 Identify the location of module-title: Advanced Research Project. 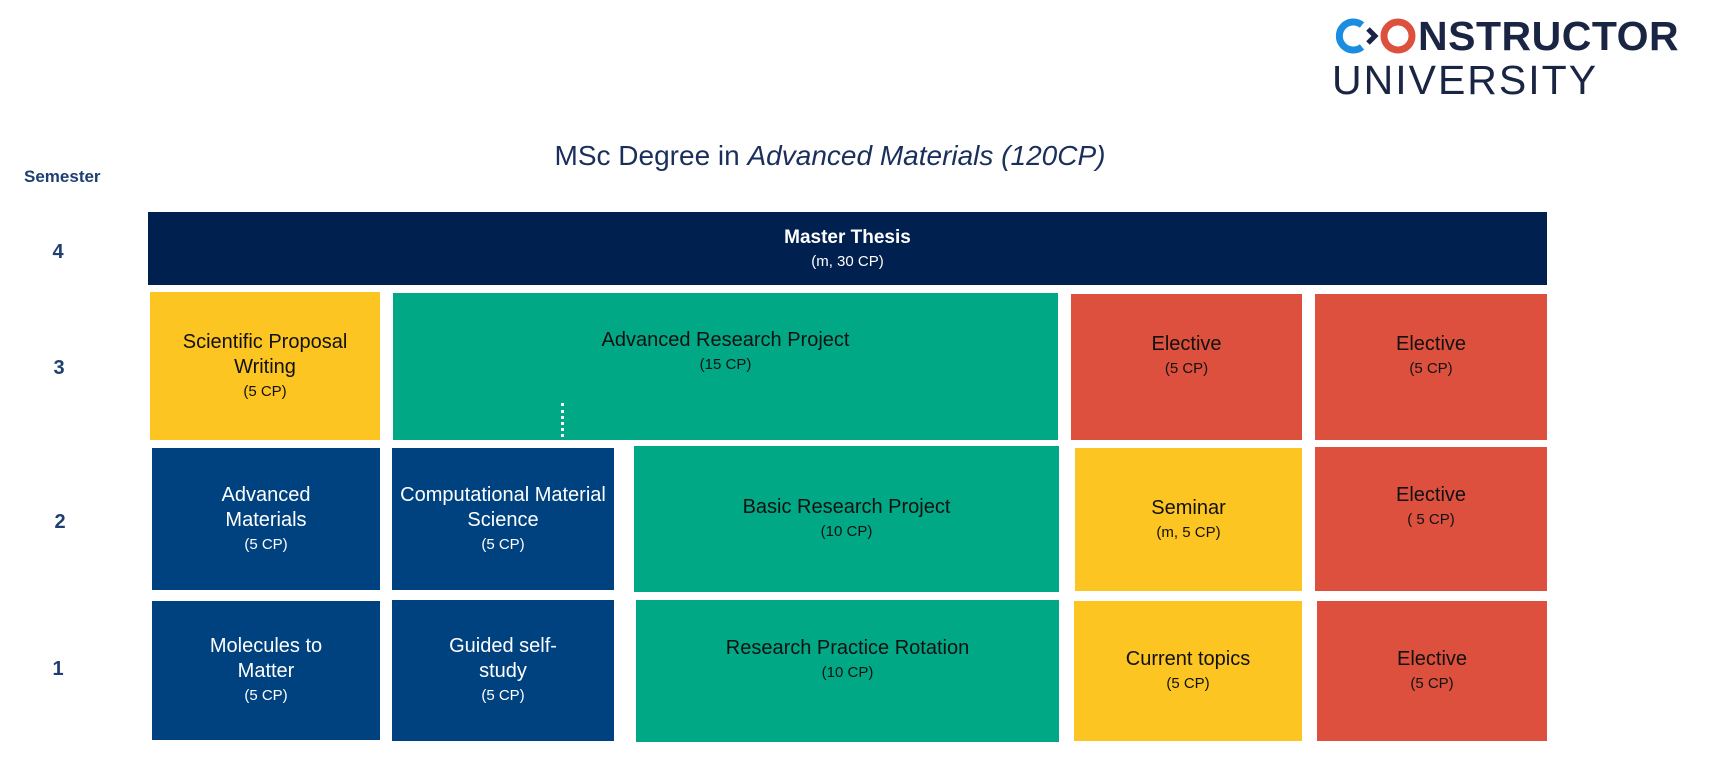
(725, 340).